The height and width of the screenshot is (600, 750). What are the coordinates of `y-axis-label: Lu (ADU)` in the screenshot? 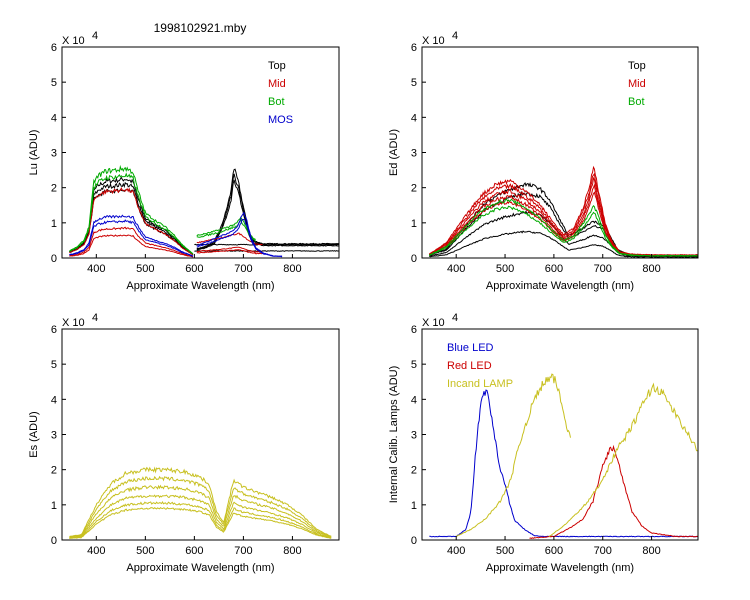 It's located at (34, 153).